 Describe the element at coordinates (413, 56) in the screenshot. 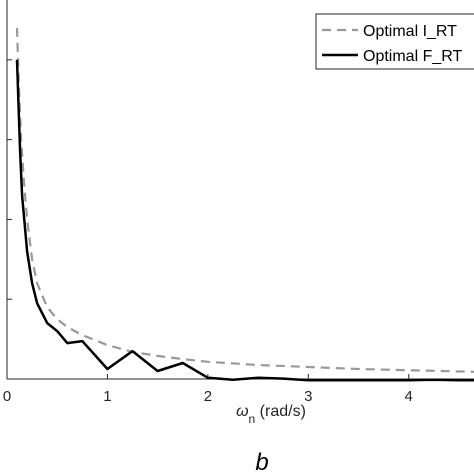

I see `legend-label-2: Optimal F_RT` at that location.